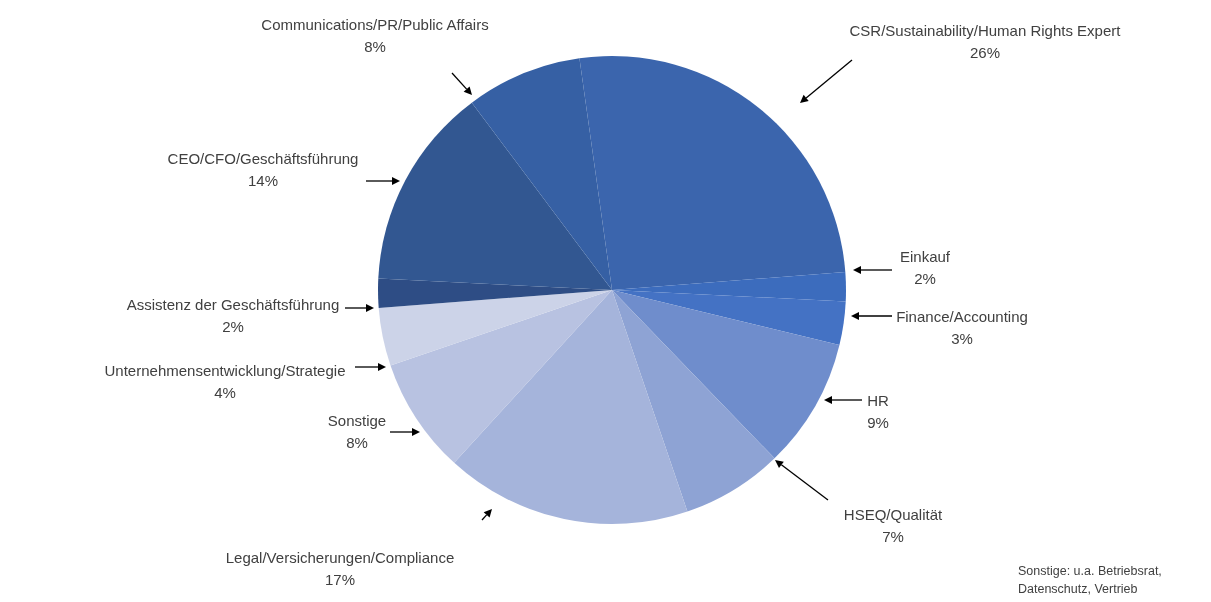 This screenshot has width=1211, height=602. What do you see at coordinates (357, 420) in the screenshot?
I see `slice-label: Sonstige` at bounding box center [357, 420].